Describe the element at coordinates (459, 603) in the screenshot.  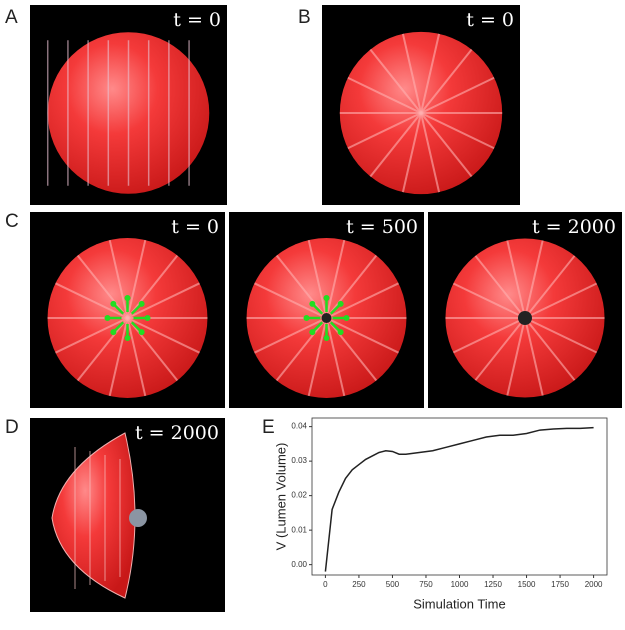
I see `x-axis-label: Simulation Time` at that location.